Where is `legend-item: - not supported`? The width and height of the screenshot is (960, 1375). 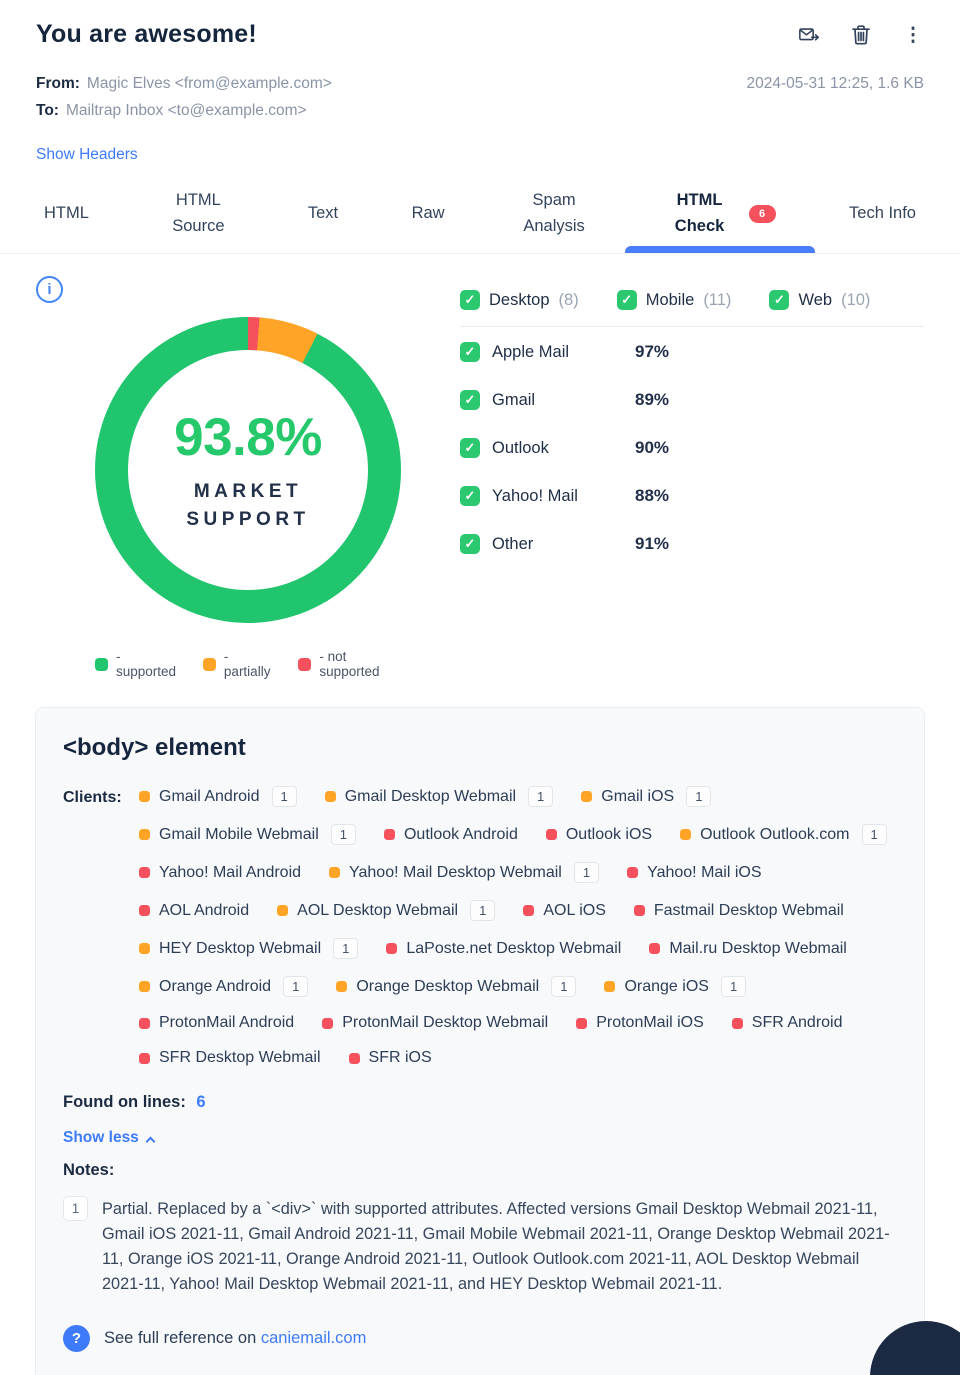
legend-item: - not supported is located at coordinates (349, 664).